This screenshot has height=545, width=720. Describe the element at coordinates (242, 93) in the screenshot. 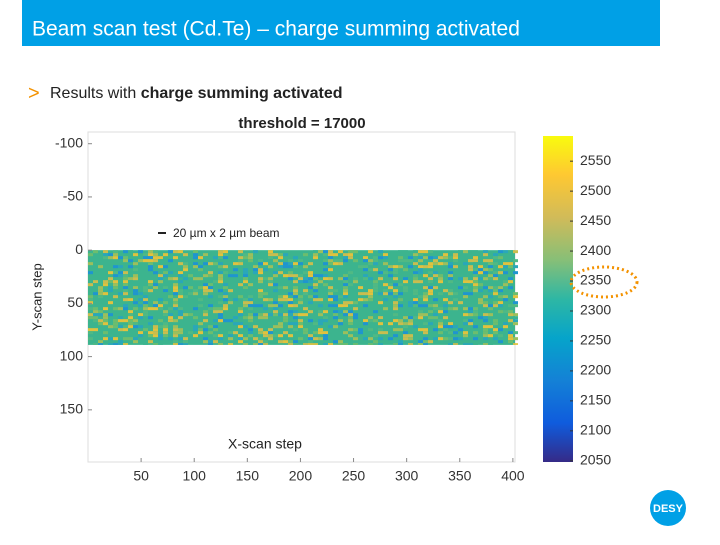

I see `bullet-bold: charge summing activated` at that location.